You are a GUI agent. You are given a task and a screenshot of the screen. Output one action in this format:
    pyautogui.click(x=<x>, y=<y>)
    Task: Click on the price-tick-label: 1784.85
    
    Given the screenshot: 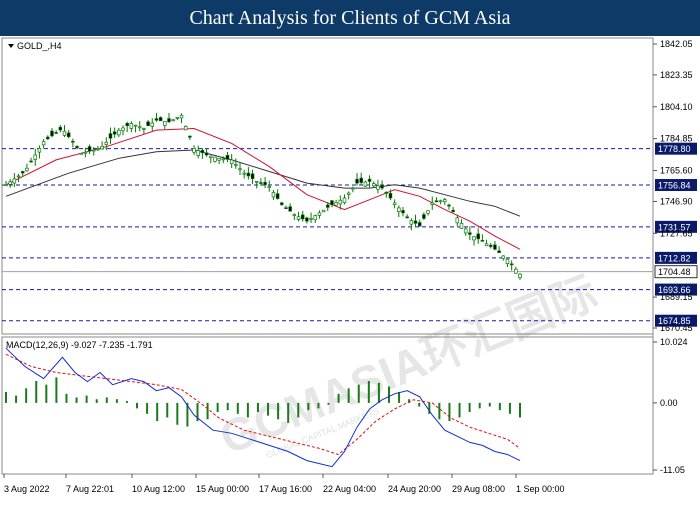 What is the action you would take?
    pyautogui.click(x=676, y=139)
    